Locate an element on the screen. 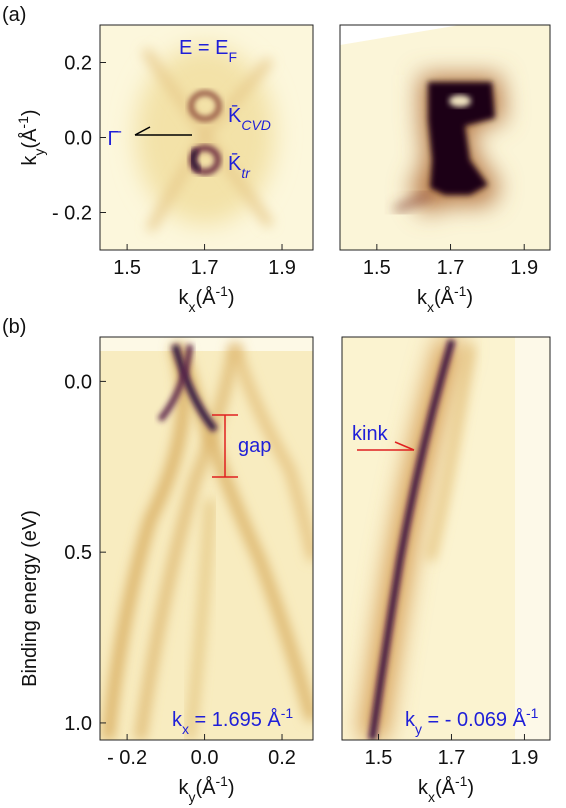  y-axis-label-part: k is located at coordinates (30, 160).